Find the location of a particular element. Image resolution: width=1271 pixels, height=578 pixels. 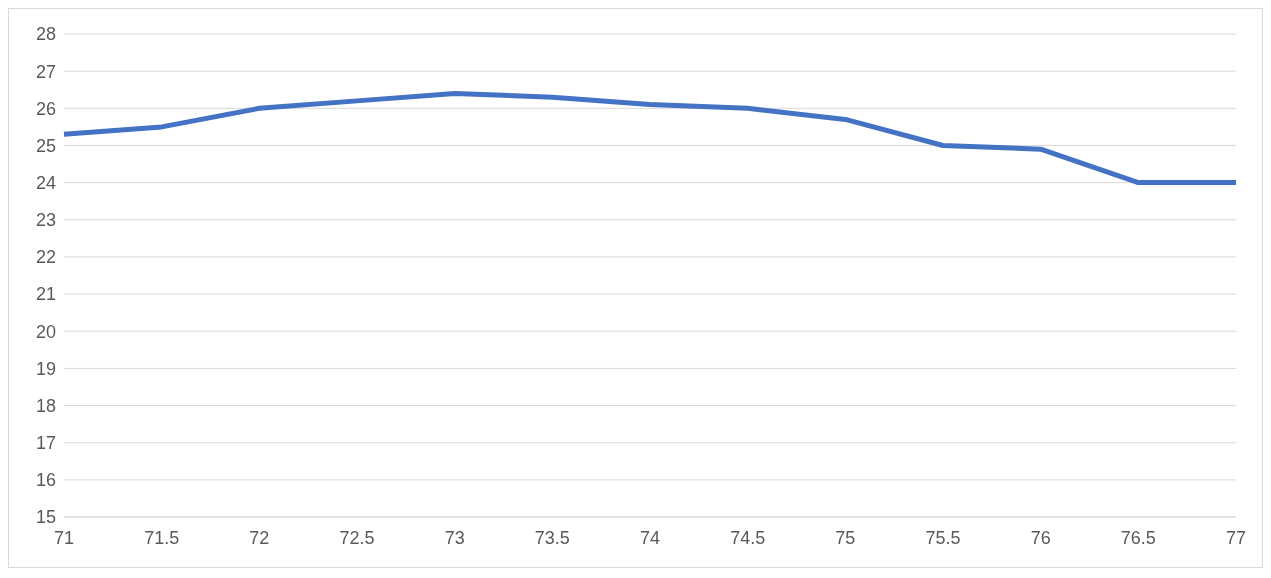

x-tick-label: 75.5 is located at coordinates (943, 537).